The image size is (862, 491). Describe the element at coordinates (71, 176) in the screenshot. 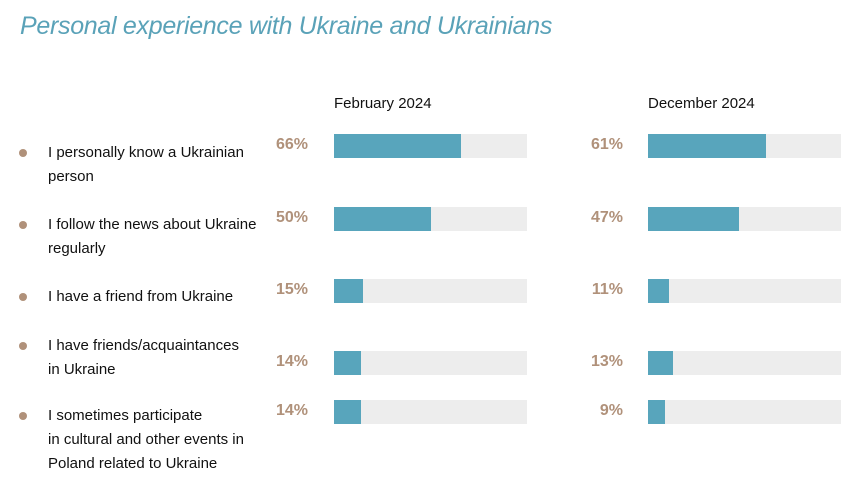

I see `category-label-line: person` at that location.